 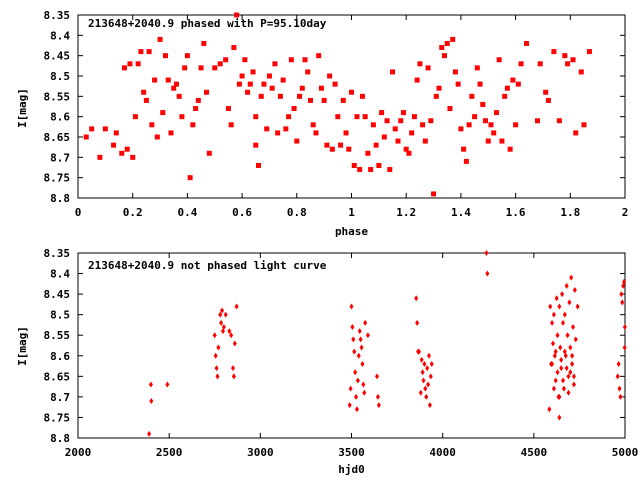 I want to click on y-tick-label: 8.4, so click(x=60, y=35).